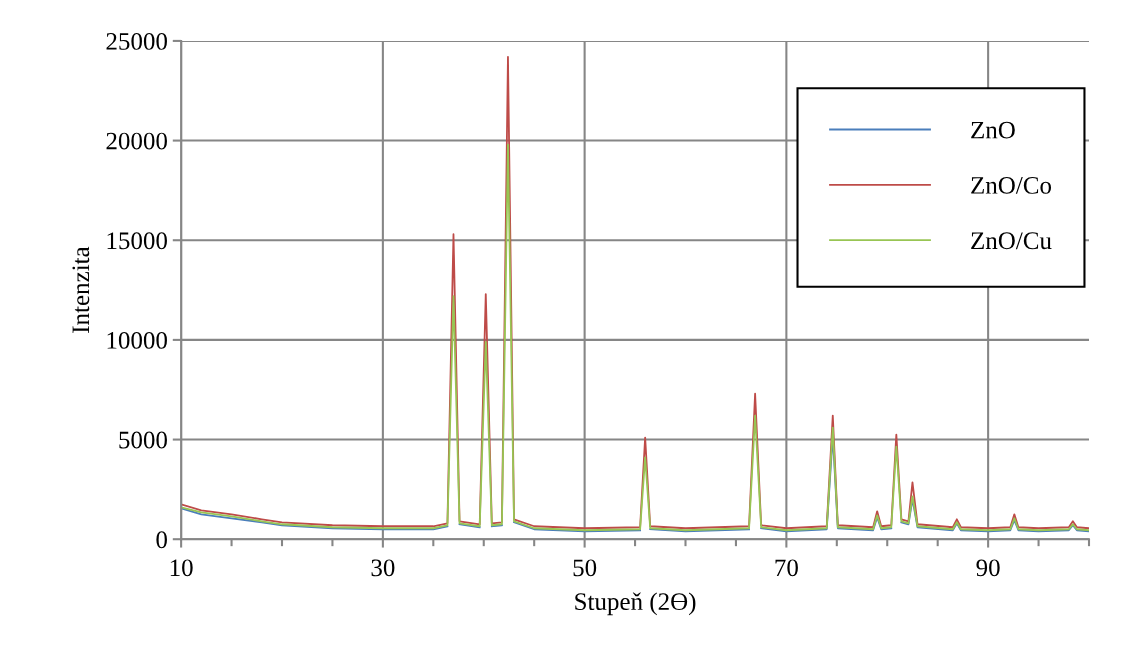 Image resolution: width=1125 pixels, height=660 pixels. I want to click on y-tick-label: 20000, so click(136, 141).